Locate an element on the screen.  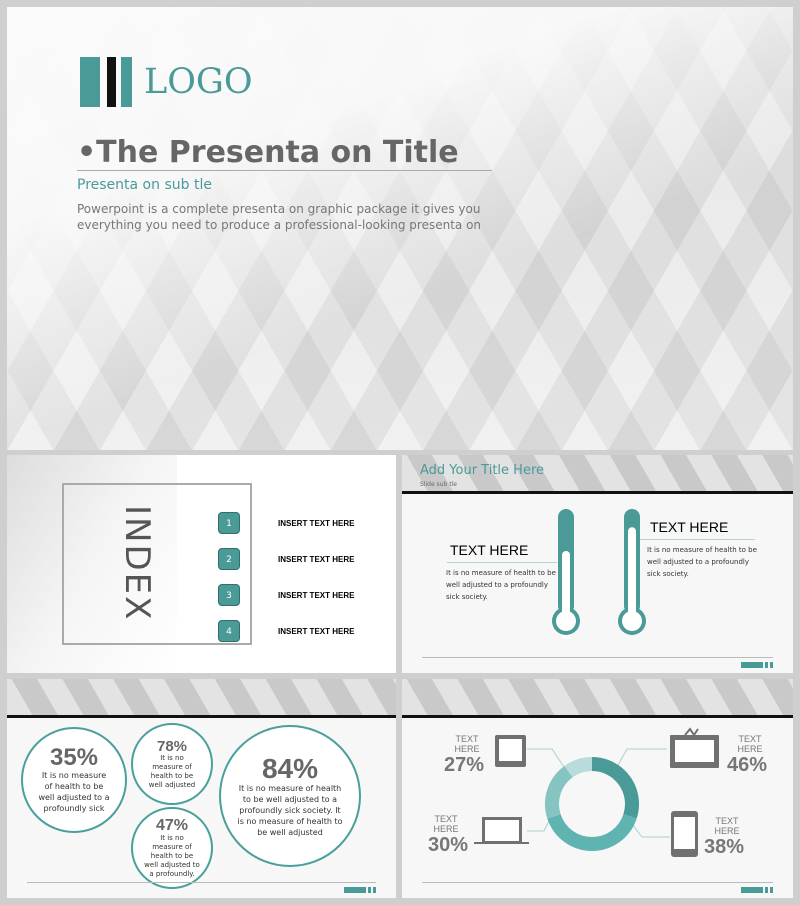
title-underline is located at coordinates (284, 170).